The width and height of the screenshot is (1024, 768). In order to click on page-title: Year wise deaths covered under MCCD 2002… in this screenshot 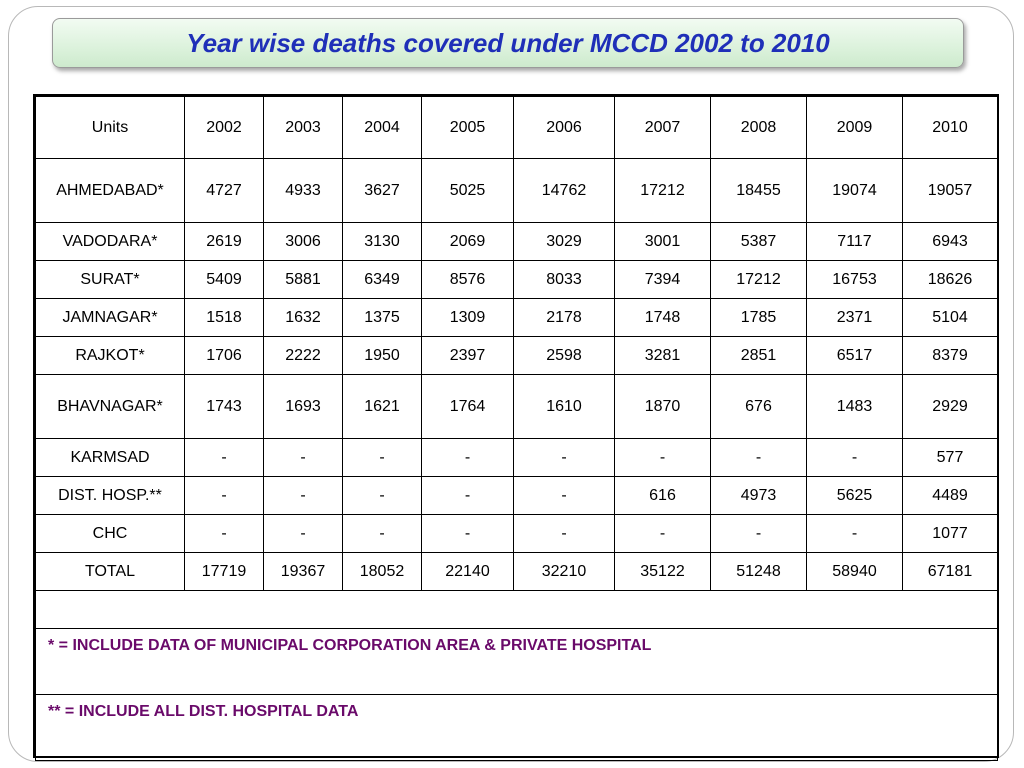, I will do `click(508, 42)`.